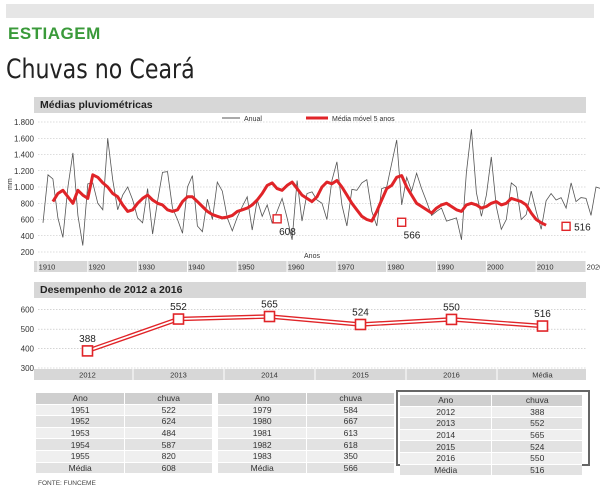 Image resolution: width=600 pixels, height=494 pixels. I want to click on table-cell: 388, so click(536, 411).